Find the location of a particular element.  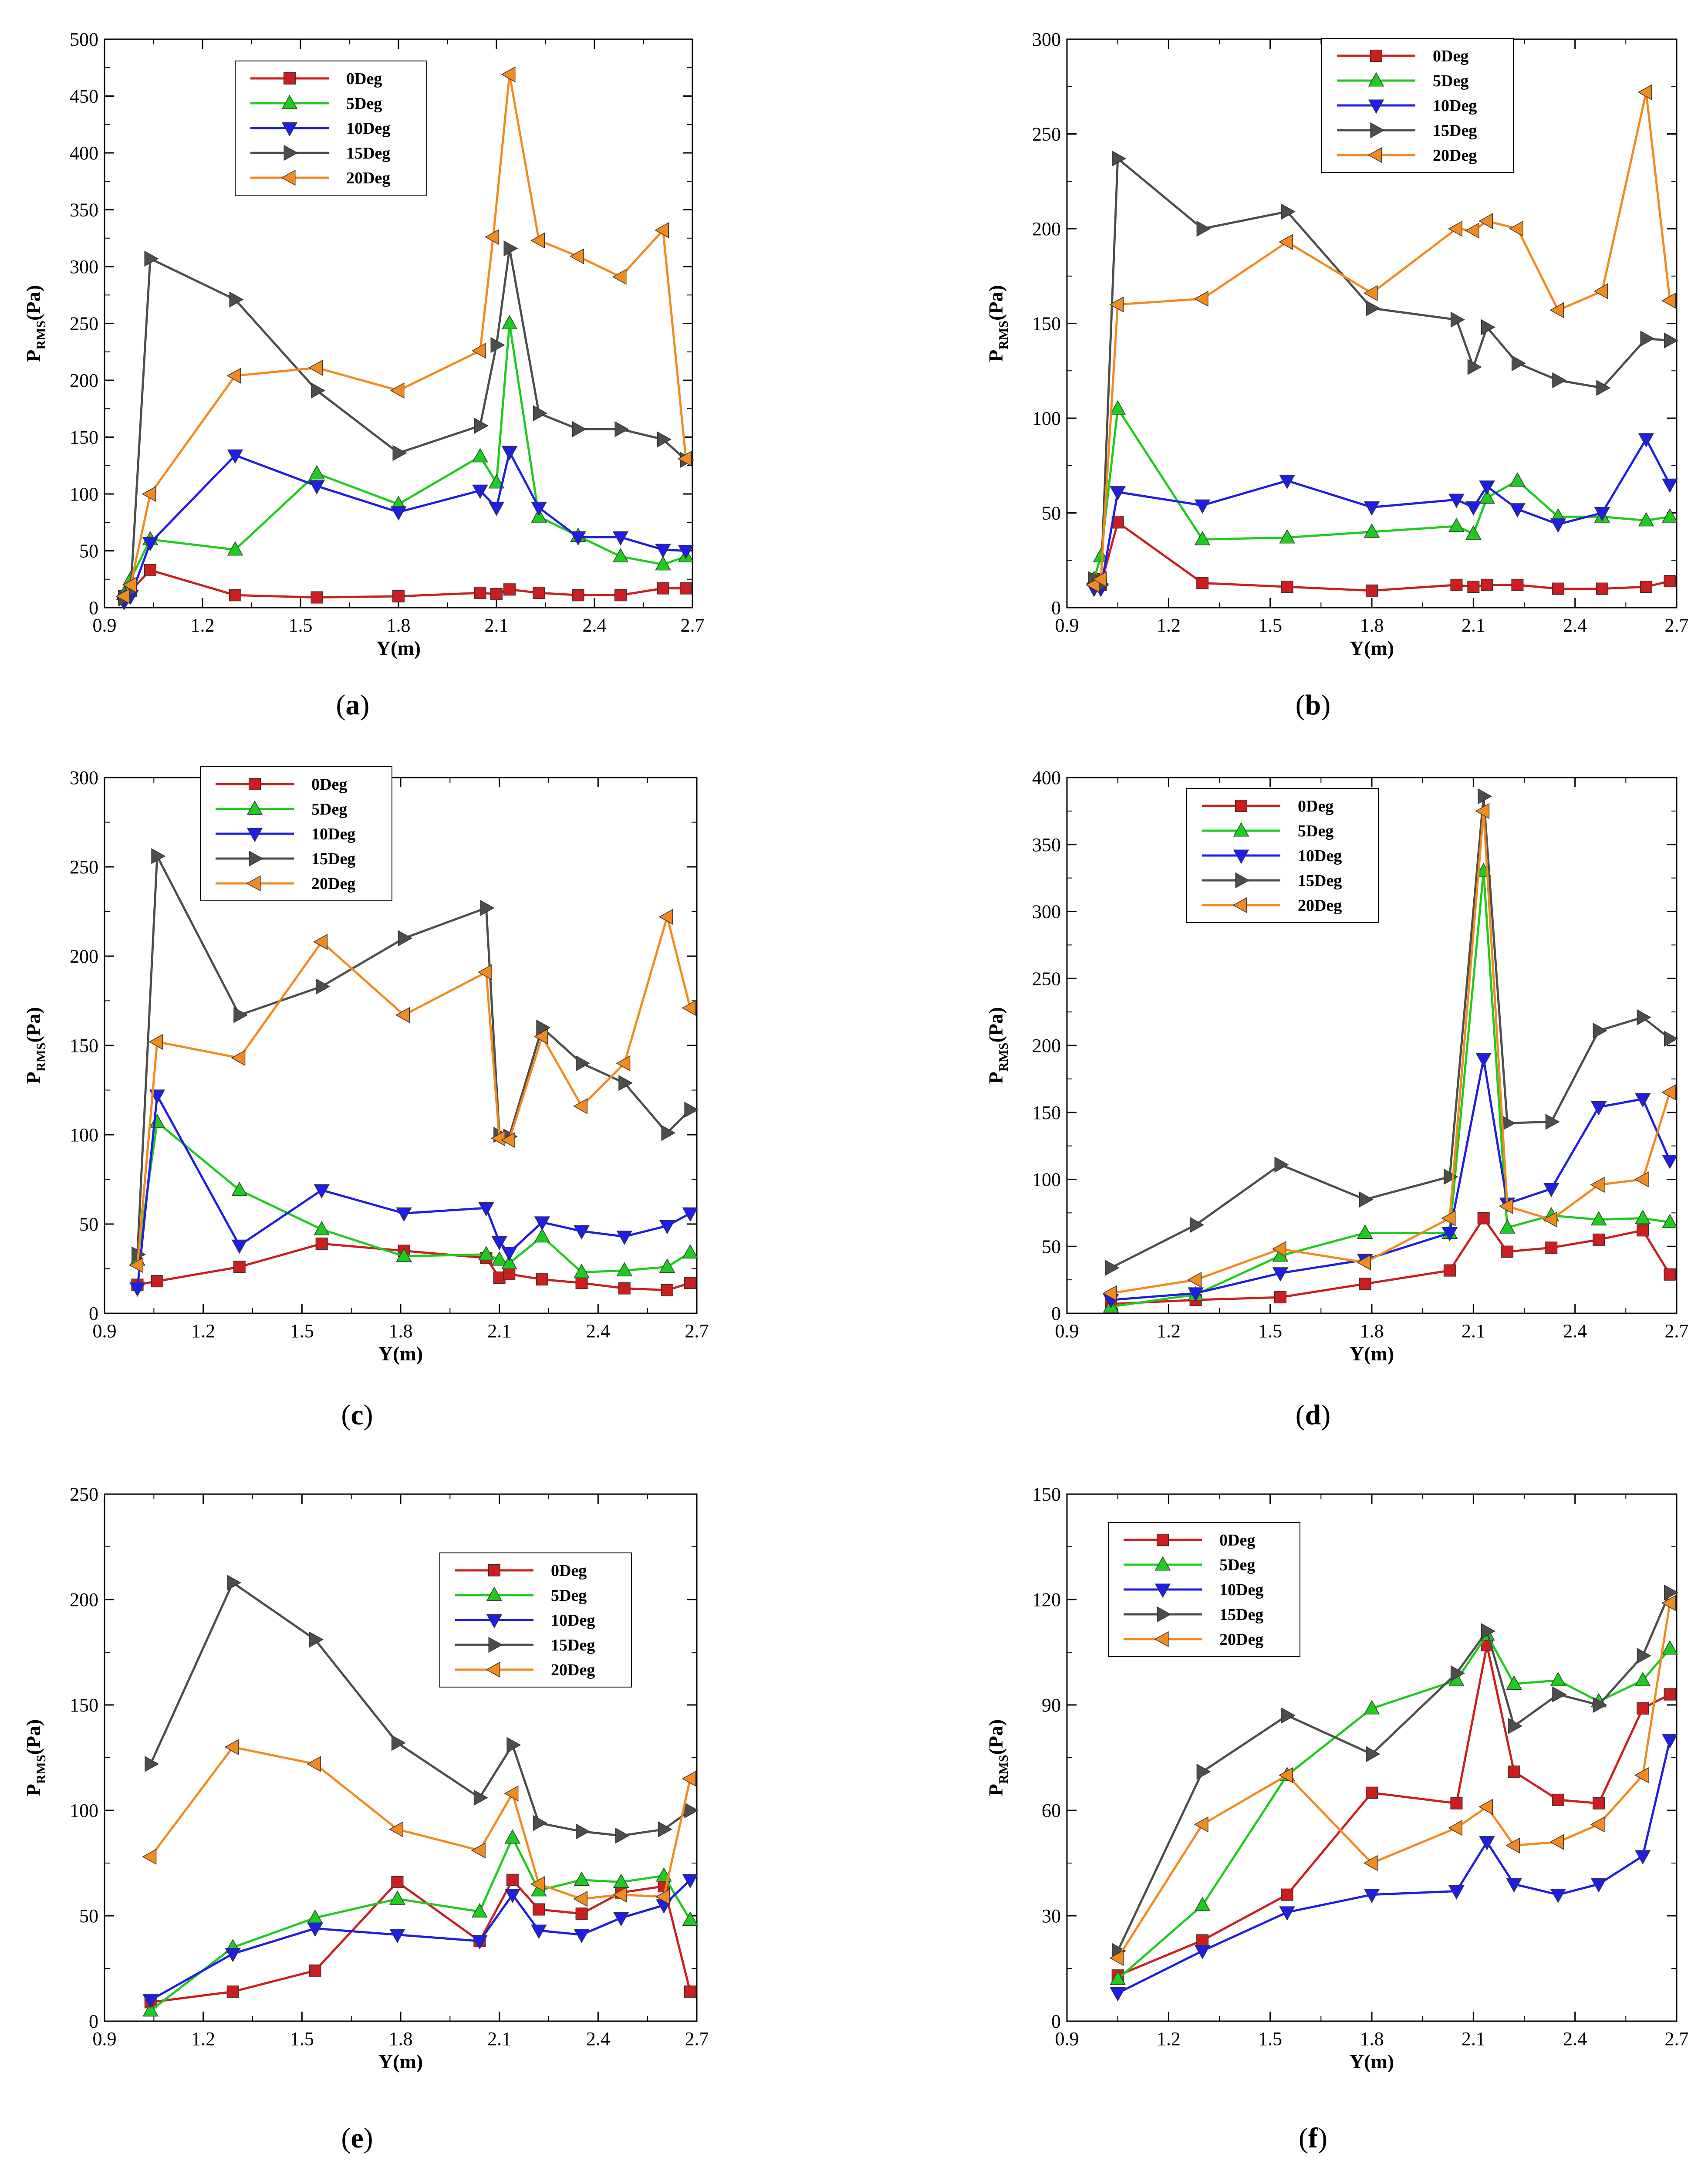

y-axis-title-subscript: RMS is located at coordinates (1004, 335).